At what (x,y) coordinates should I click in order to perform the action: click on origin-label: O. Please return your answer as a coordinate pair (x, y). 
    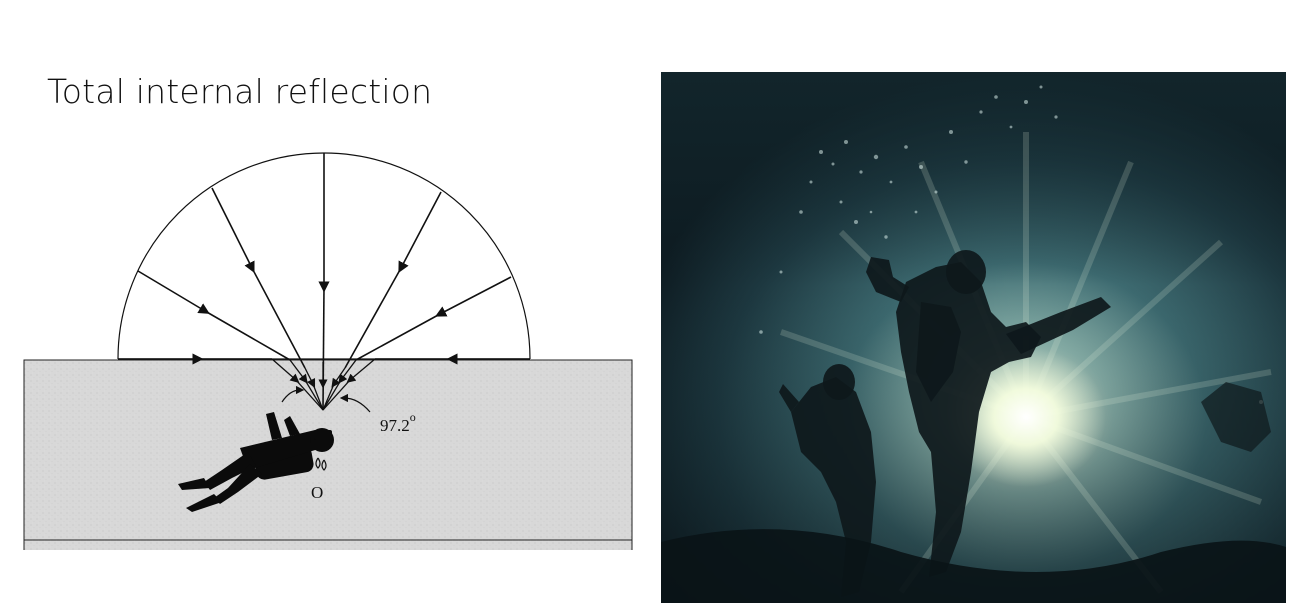
    Looking at the image, I should click on (317, 492).